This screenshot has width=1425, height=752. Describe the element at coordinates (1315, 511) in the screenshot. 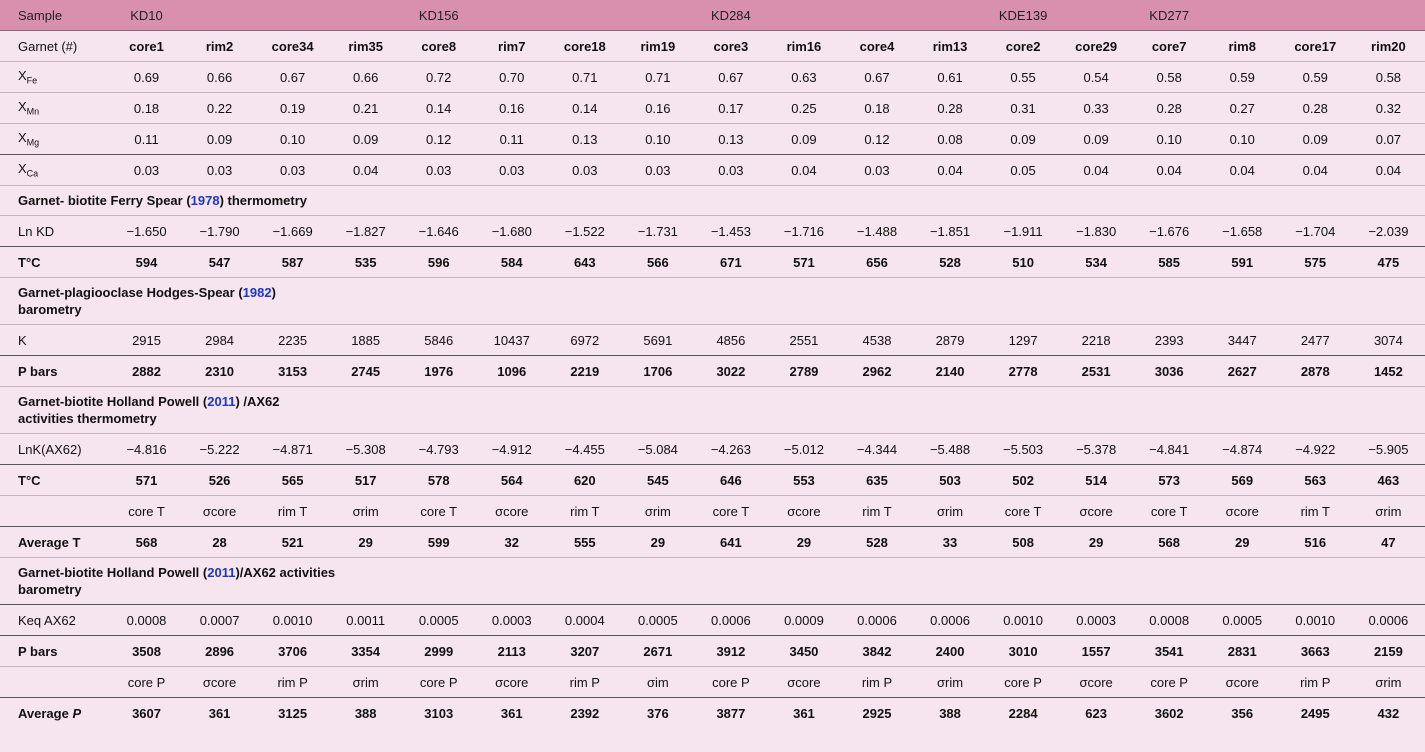

I see `cell-value: rim T` at that location.